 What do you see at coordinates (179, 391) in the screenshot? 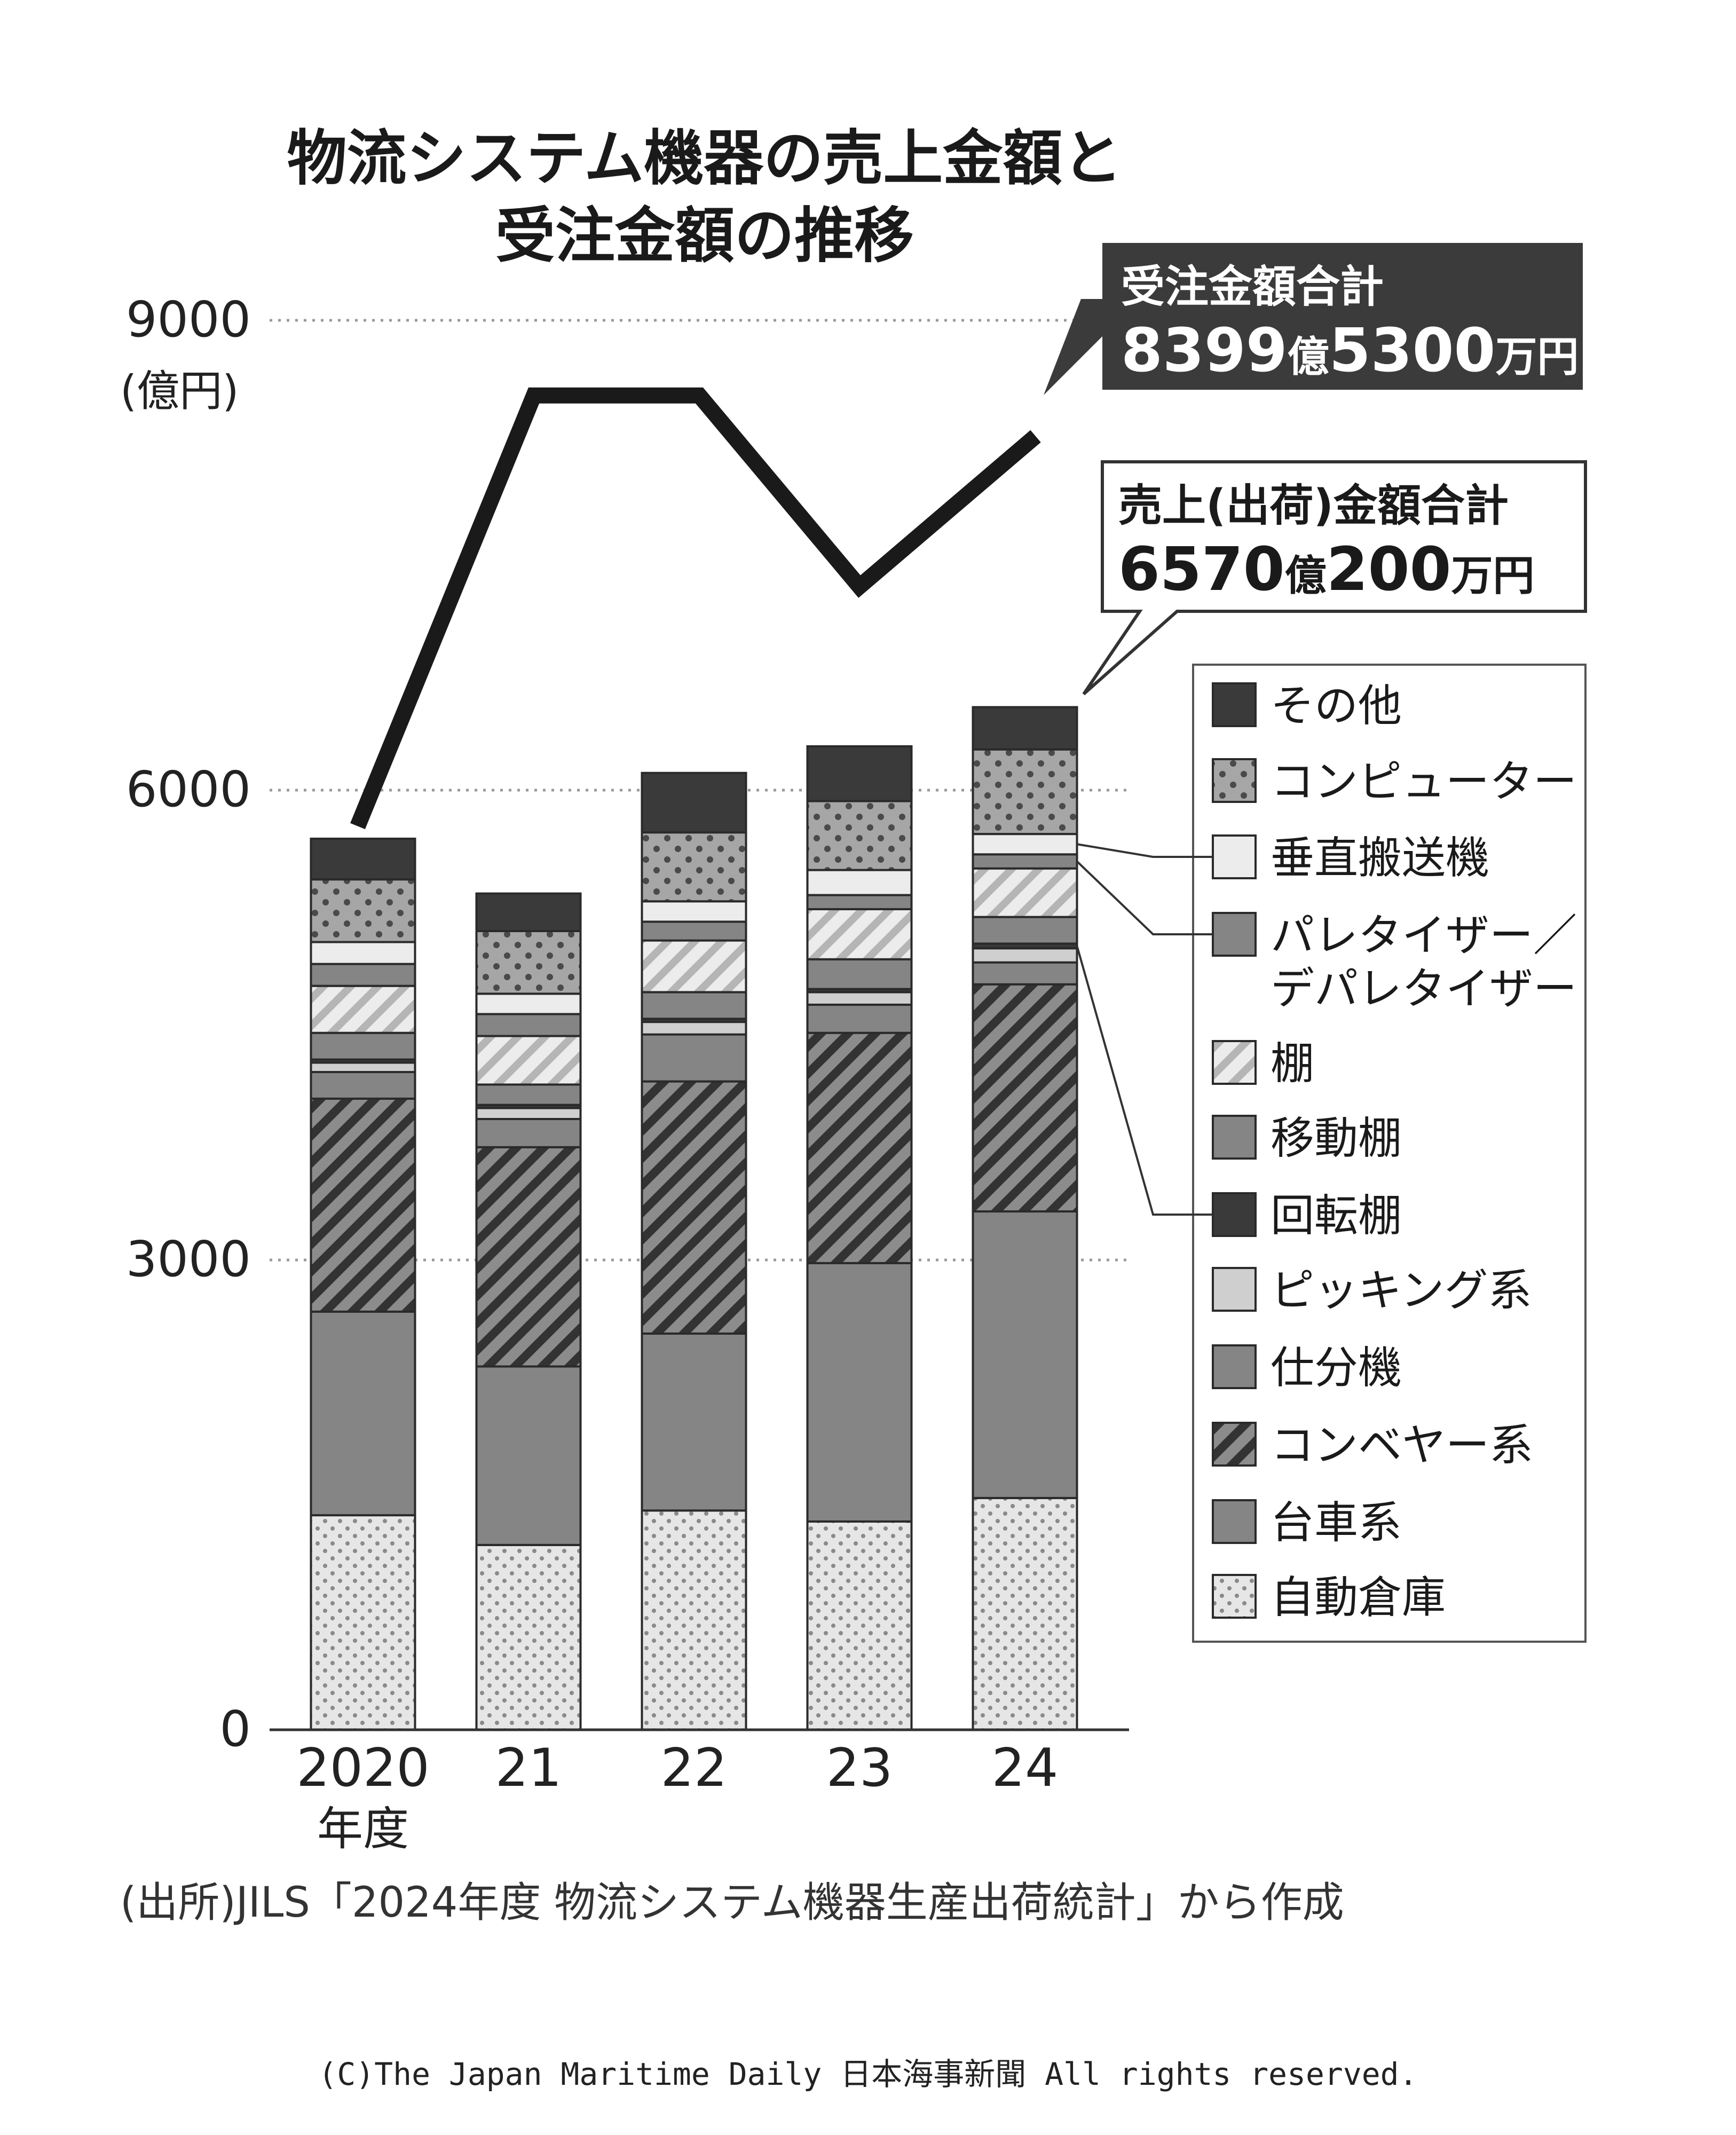
I see `y-unit-label: (億円)` at bounding box center [179, 391].